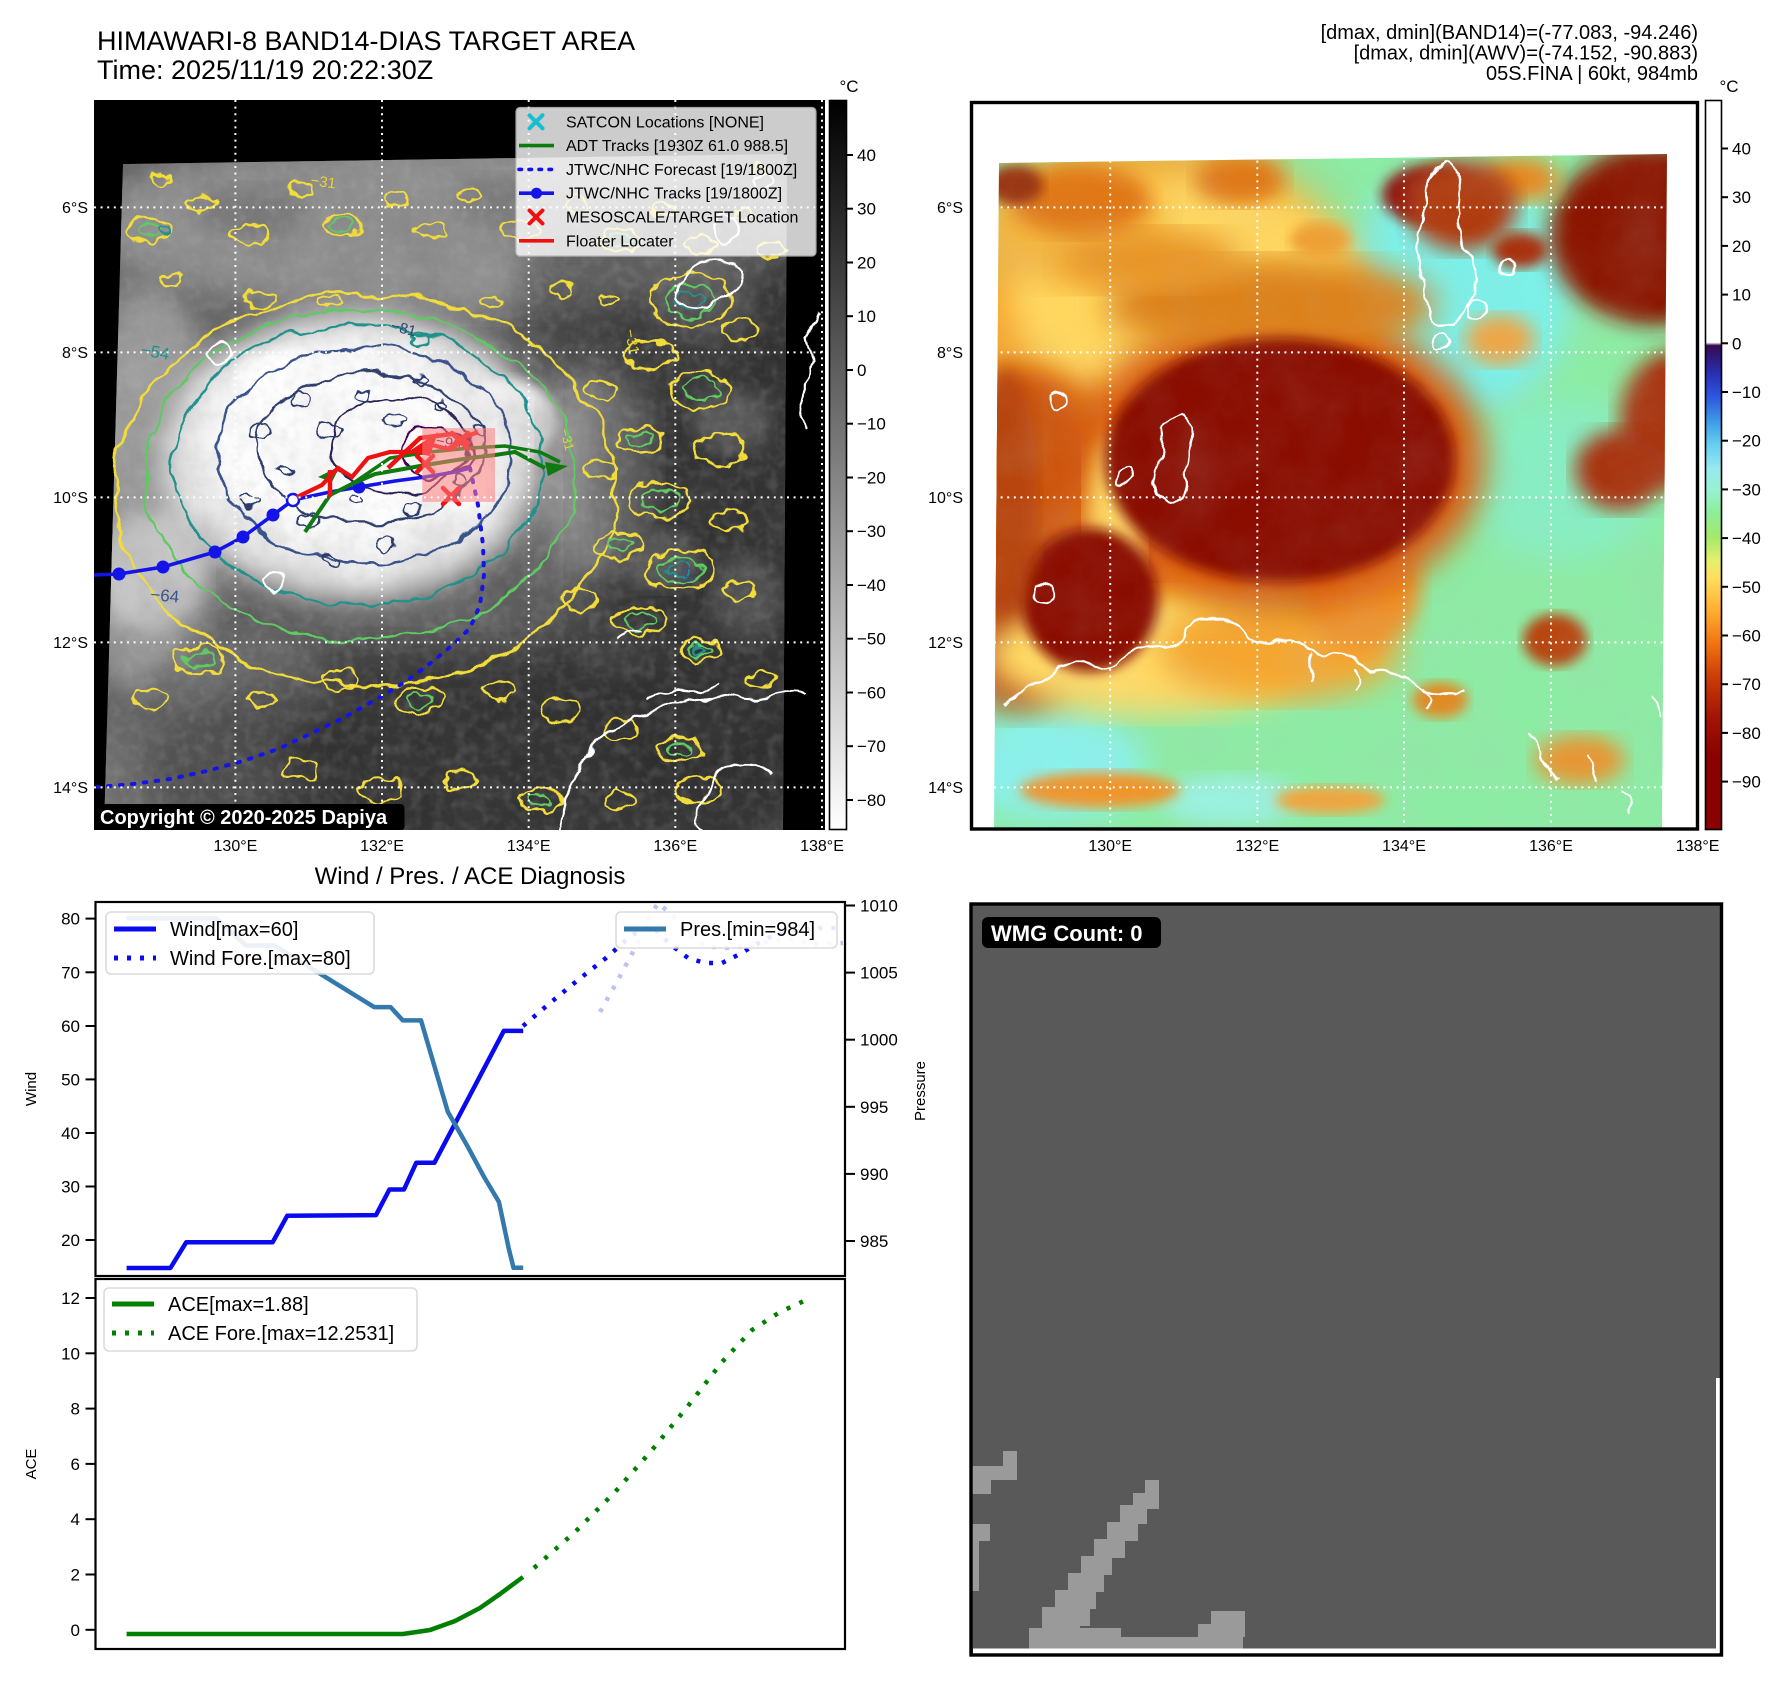 The height and width of the screenshot is (1690, 1788). I want to click on svg-text: 1005, so click(879, 973).